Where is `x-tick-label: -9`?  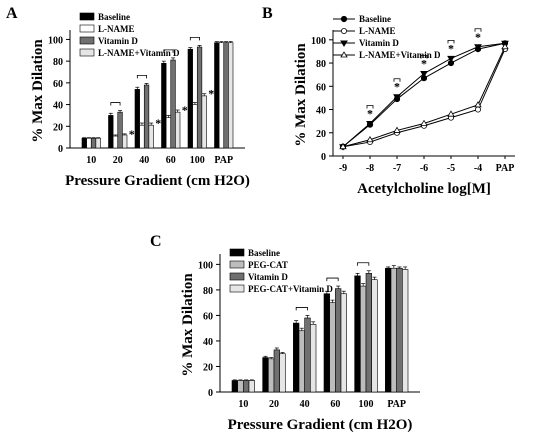
x-tick-label: -9 is located at coordinates (343, 168).